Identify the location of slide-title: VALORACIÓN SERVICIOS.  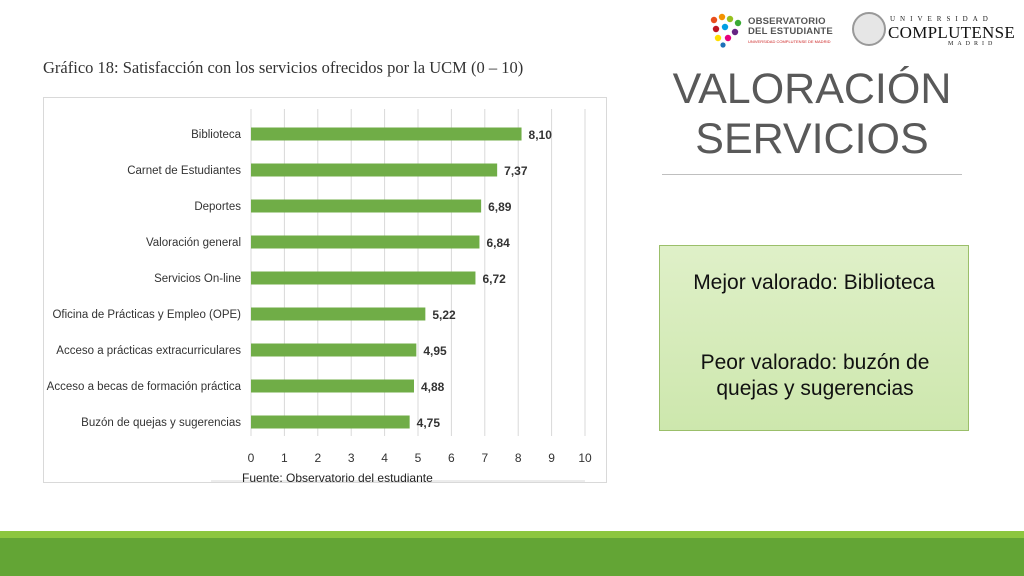
(812, 114).